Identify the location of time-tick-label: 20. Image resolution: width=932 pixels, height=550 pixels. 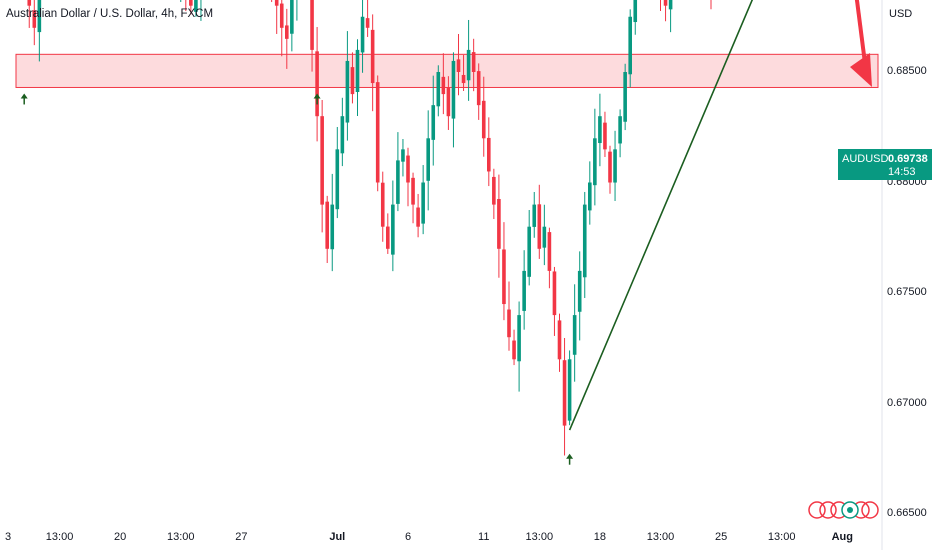
(120, 537).